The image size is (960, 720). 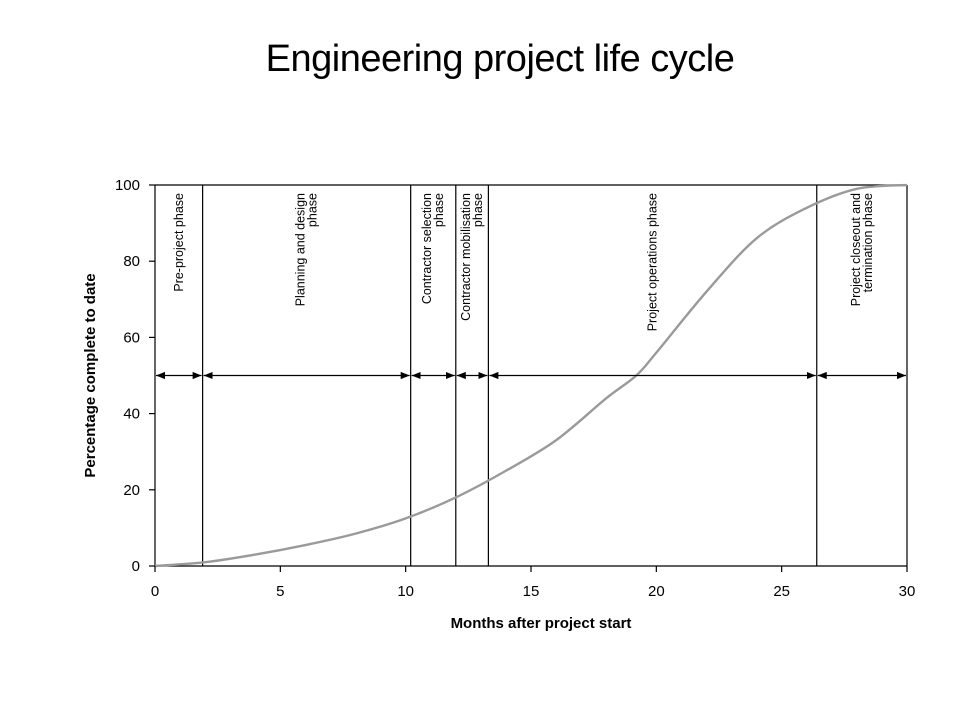 What do you see at coordinates (781, 591) in the screenshot?
I see `x-tick-label: 25` at bounding box center [781, 591].